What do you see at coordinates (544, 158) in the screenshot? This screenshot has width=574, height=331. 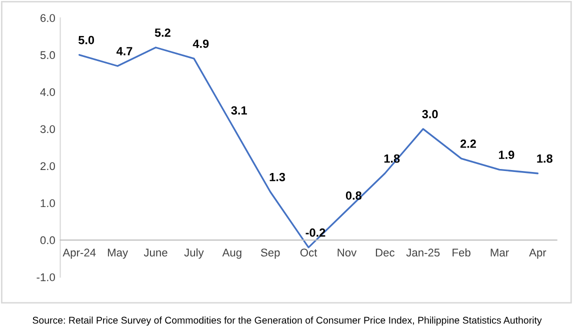 I see `text: 1.8` at bounding box center [544, 158].